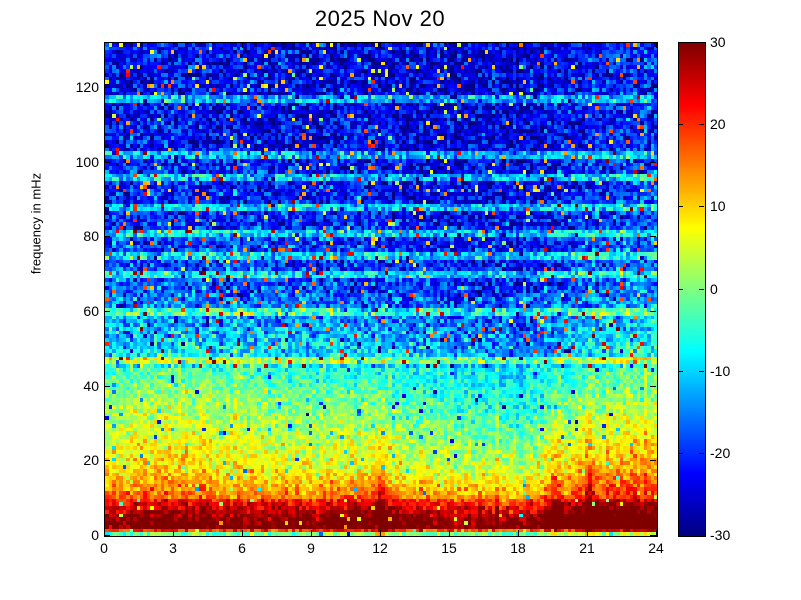 The width and height of the screenshot is (801, 600). What do you see at coordinates (714, 288) in the screenshot?
I see `colorbar-tick-label: 0` at bounding box center [714, 288].